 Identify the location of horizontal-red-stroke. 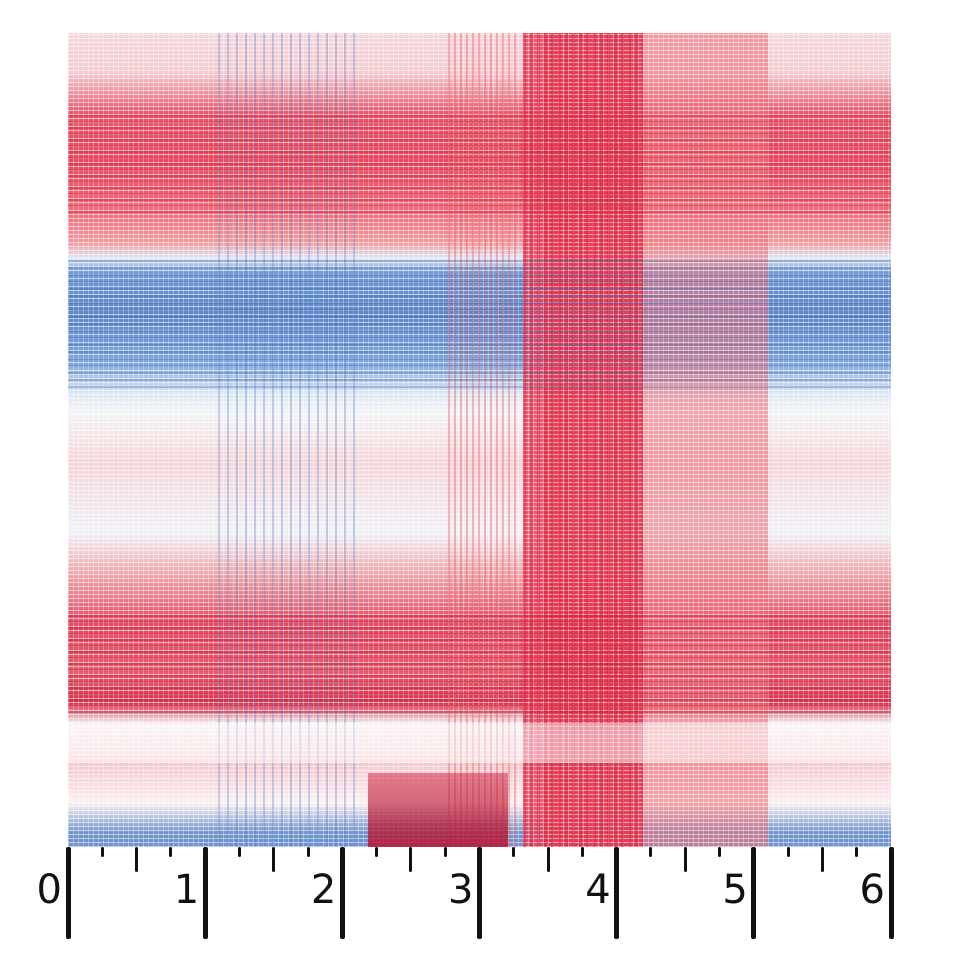
(479, 163).